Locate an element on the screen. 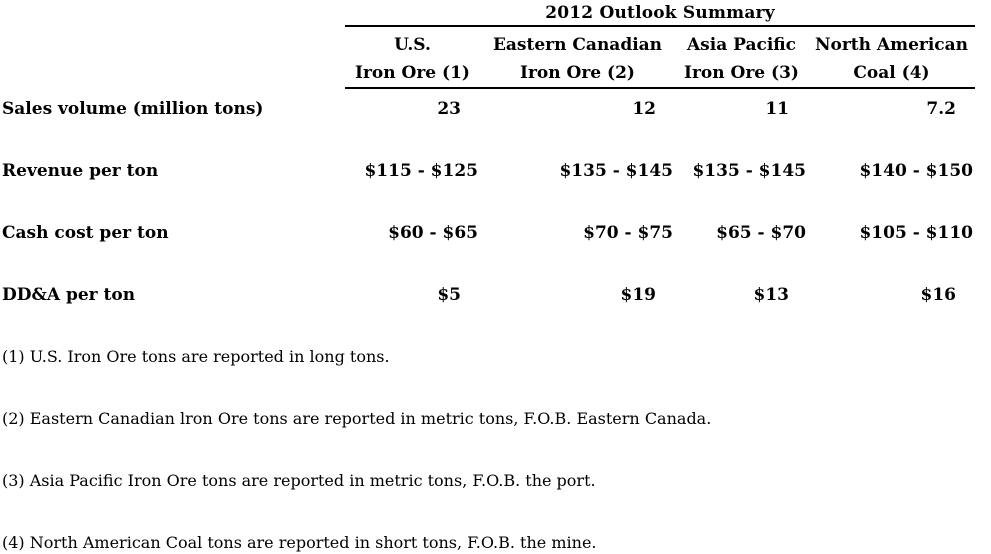  cell-revenue-north-american-coal: $140 - $150 is located at coordinates (916, 171).